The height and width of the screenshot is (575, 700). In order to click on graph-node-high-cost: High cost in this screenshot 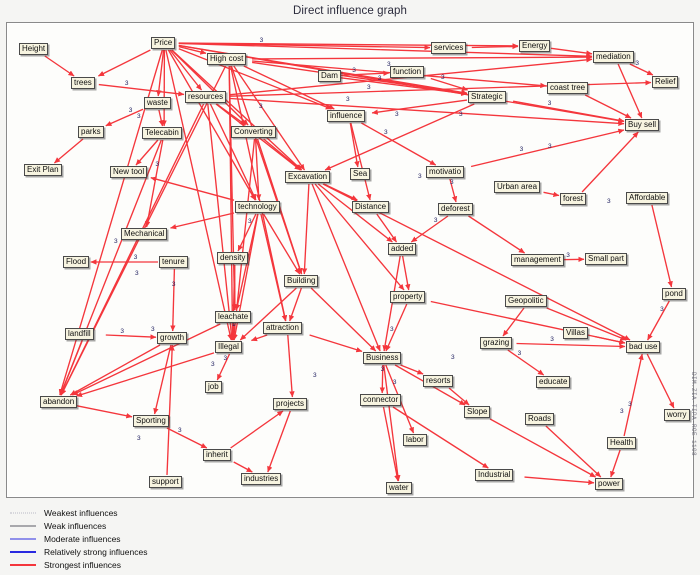, I will do `click(227, 59)`.